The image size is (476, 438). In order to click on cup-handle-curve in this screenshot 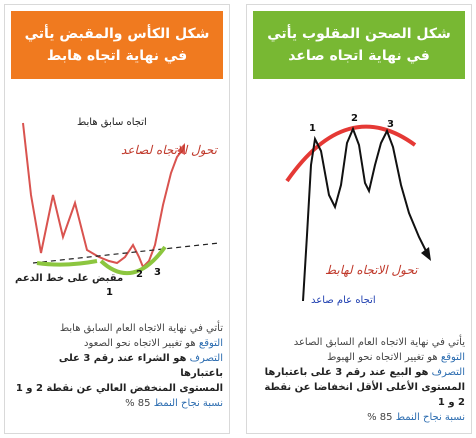, I will do `click(67, 263)`.